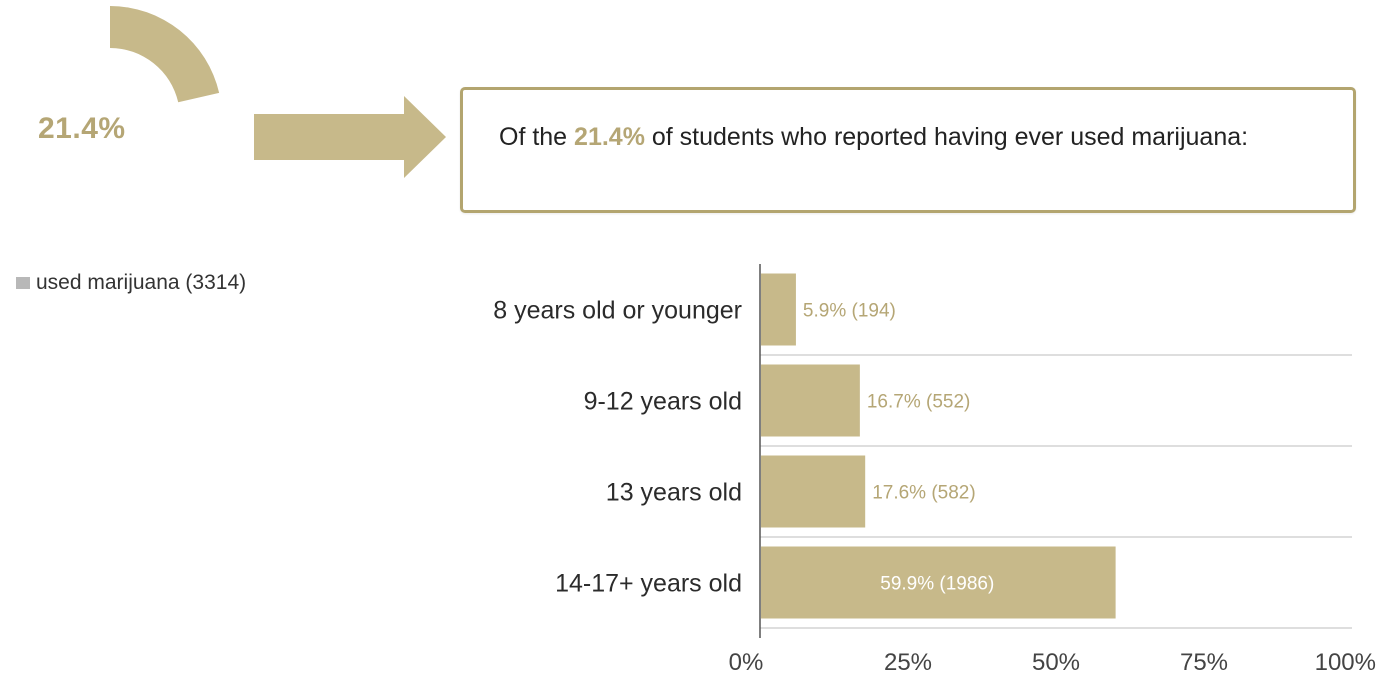  Describe the element at coordinates (82, 128) in the screenshot. I see `donut-value-label: 21.4%` at that location.